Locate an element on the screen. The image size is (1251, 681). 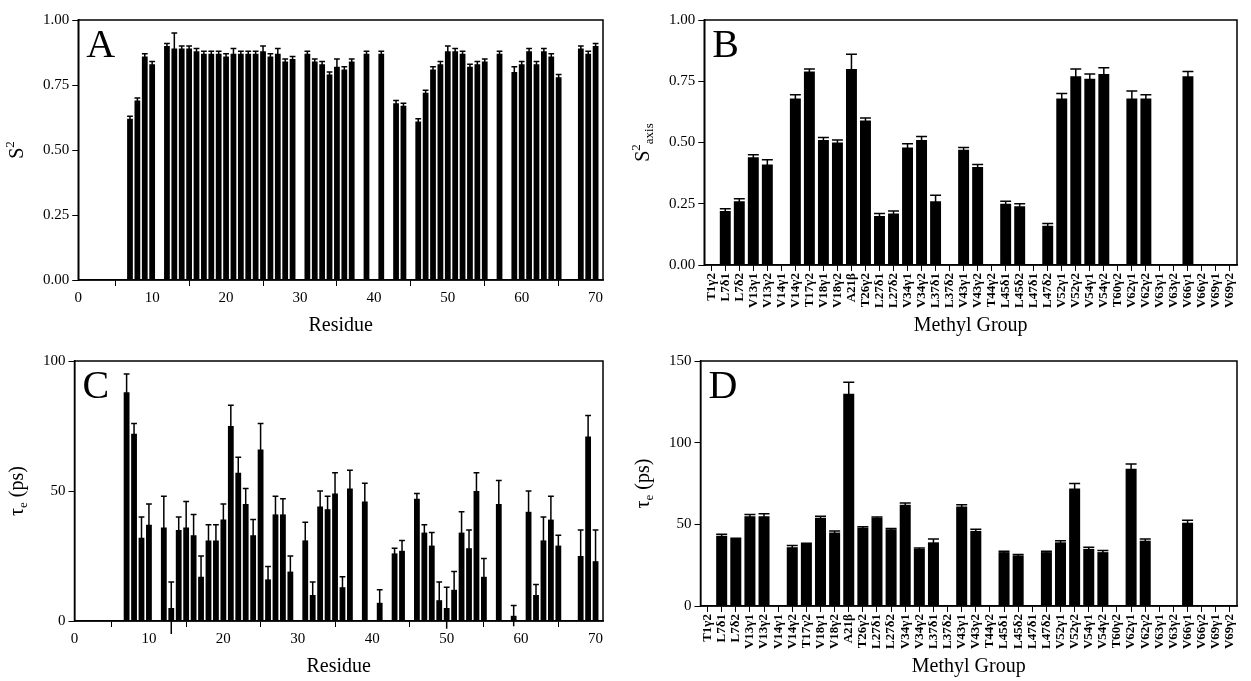
y-tick-label: 0 is located at coordinates (688, 604).